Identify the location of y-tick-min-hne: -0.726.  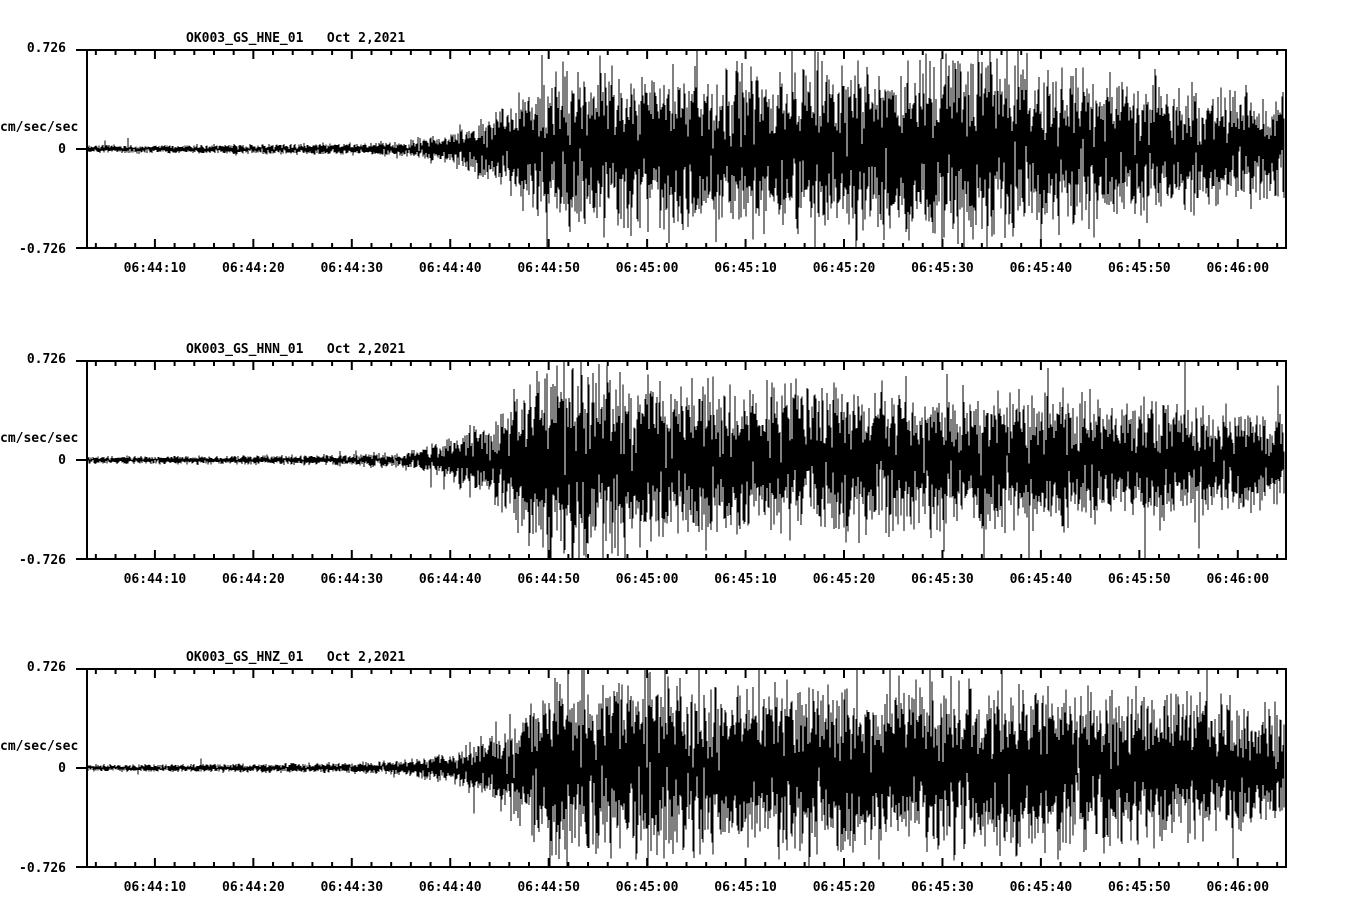
(42, 249).